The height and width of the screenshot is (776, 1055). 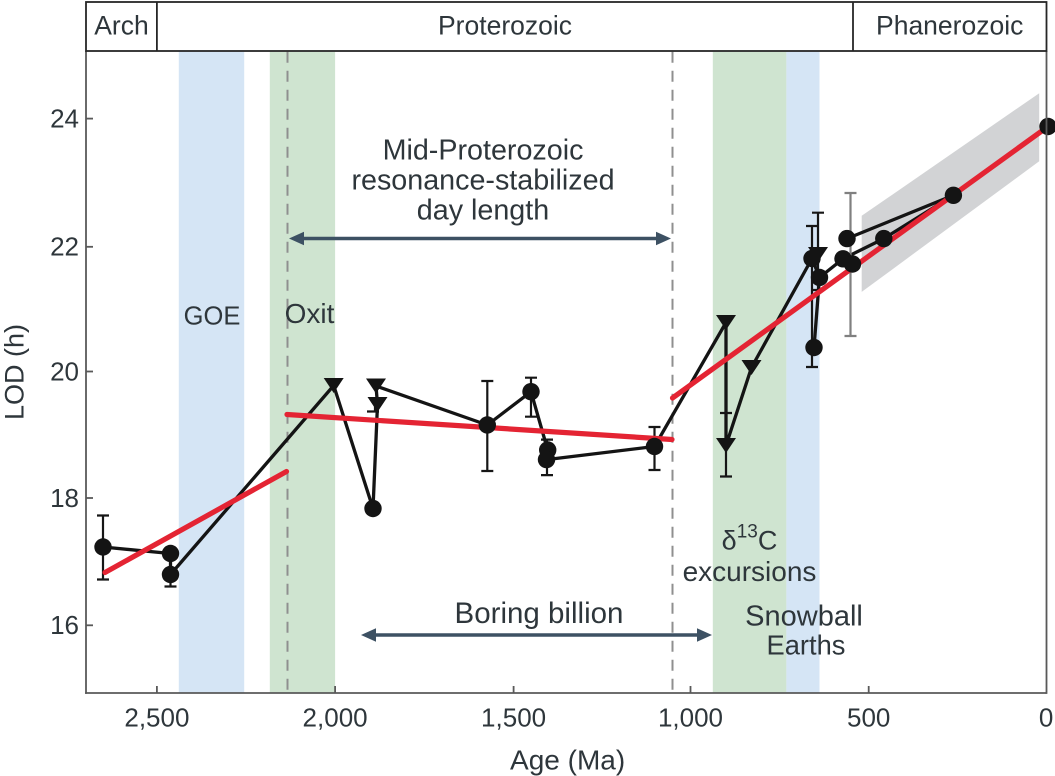 I want to click on svg-text: 2,000, so click(x=335, y=718).